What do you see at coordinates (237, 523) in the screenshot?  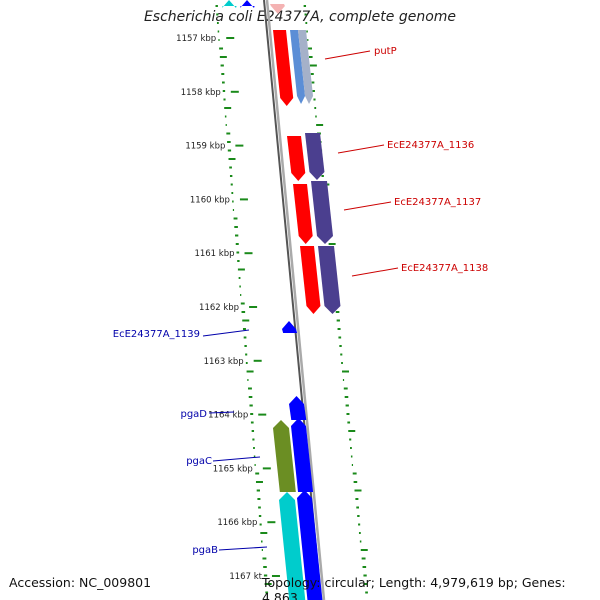 I see `scale-tick-label: 1166 kbp` at bounding box center [237, 523].